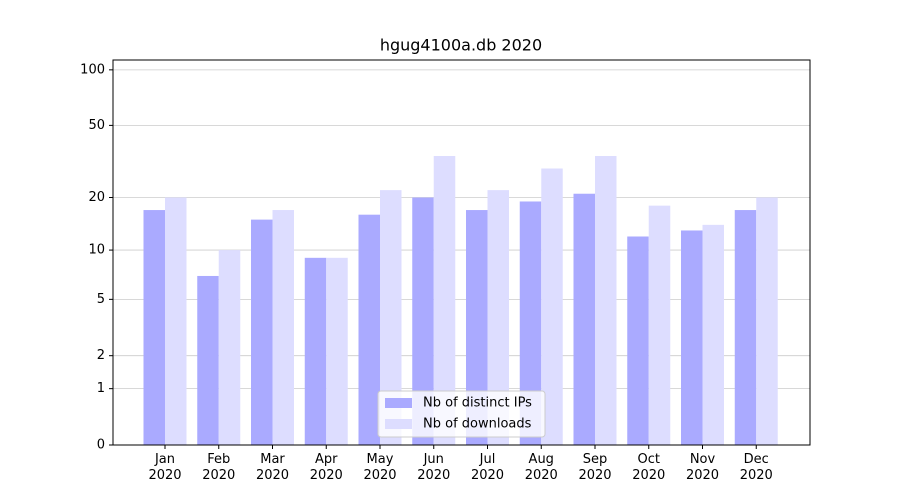 The image size is (900, 500). I want to click on y-tick-label: 2, so click(101, 355).